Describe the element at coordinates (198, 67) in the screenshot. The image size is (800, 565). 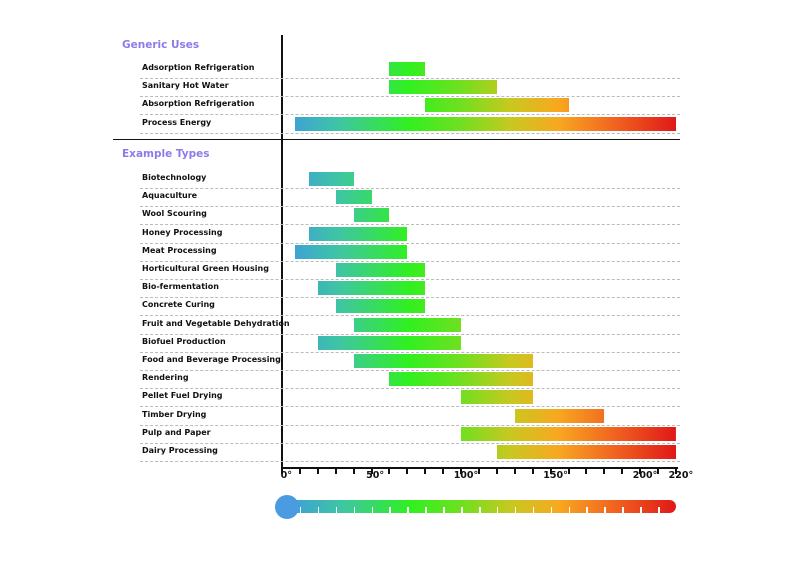
I see `row-label: Adsorption Refrigeration` at that location.